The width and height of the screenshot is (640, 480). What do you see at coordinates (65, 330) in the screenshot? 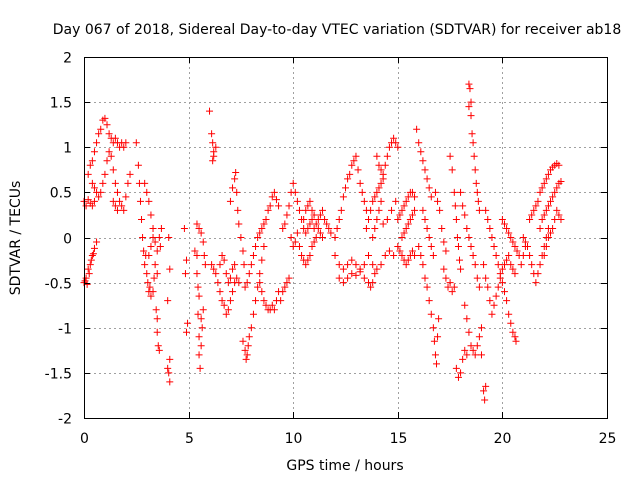
I see `y-tick-label: -1` at bounding box center [65, 330].